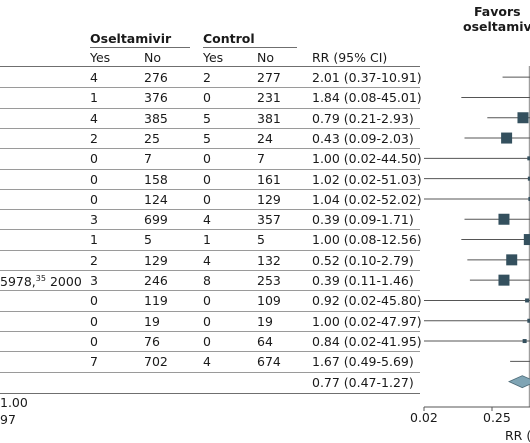  What do you see at coordinates (363, 280) in the screenshot?
I see `cell-rr-ci: 0.39 (0.11-1.46)` at bounding box center [363, 280].